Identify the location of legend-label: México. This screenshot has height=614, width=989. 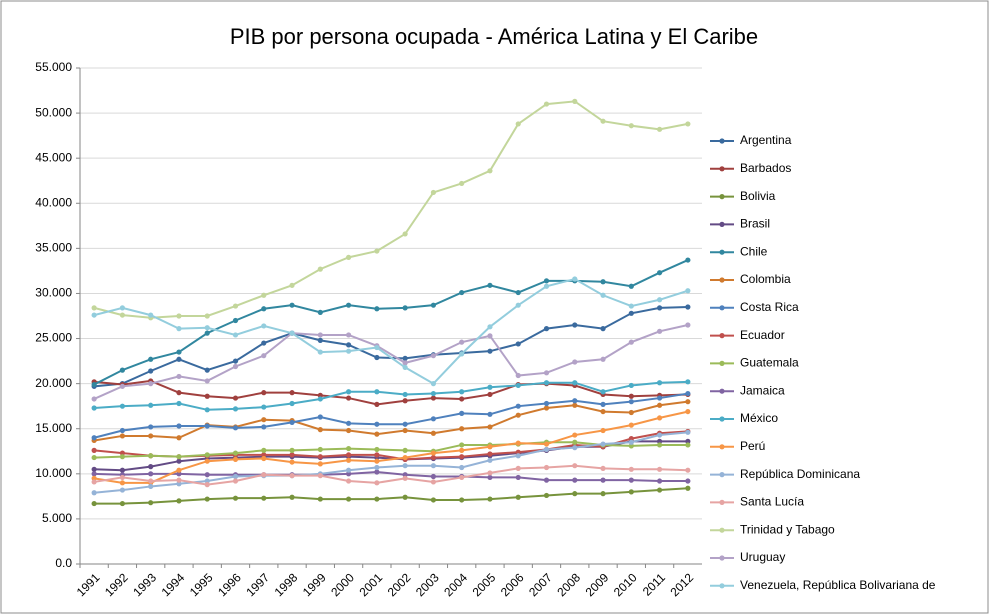
(759, 418).